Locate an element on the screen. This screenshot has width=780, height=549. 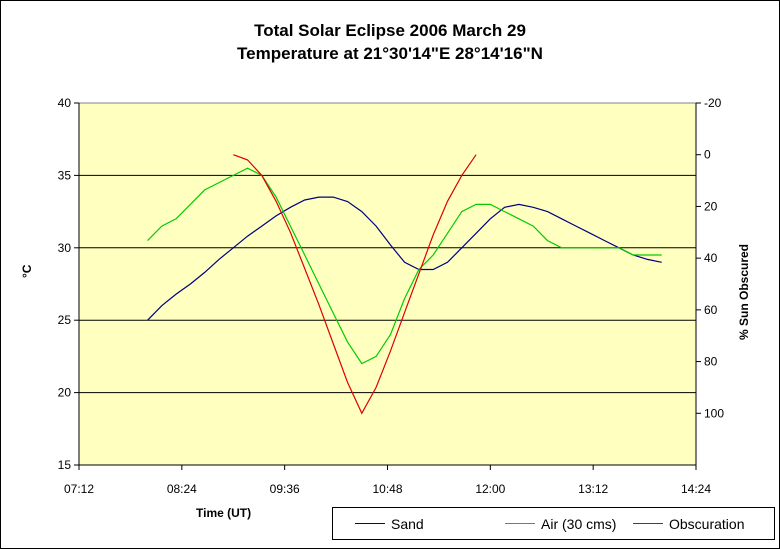
chart-subtitle: Temperature at 21°30'14"E 28°14'16"N is located at coordinates (390, 53).